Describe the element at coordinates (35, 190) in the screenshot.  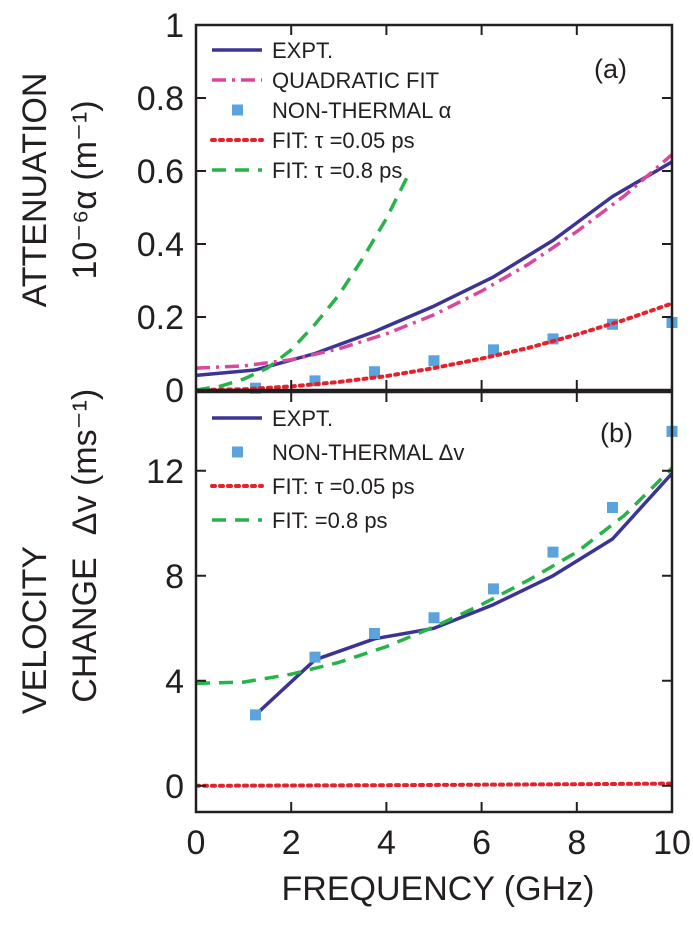
I see `panel-a-ylabel-outer: ATTENUATION` at that location.